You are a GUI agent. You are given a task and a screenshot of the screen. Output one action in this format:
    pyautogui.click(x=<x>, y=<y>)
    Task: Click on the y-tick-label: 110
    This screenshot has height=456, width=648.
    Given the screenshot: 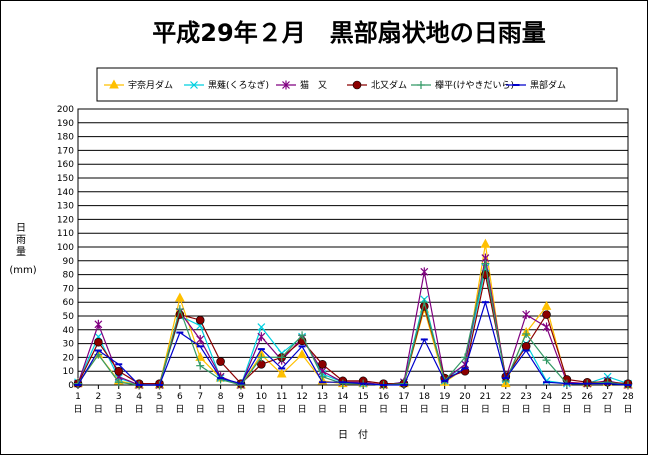 What is the action you would take?
    pyautogui.click(x=65, y=234)
    